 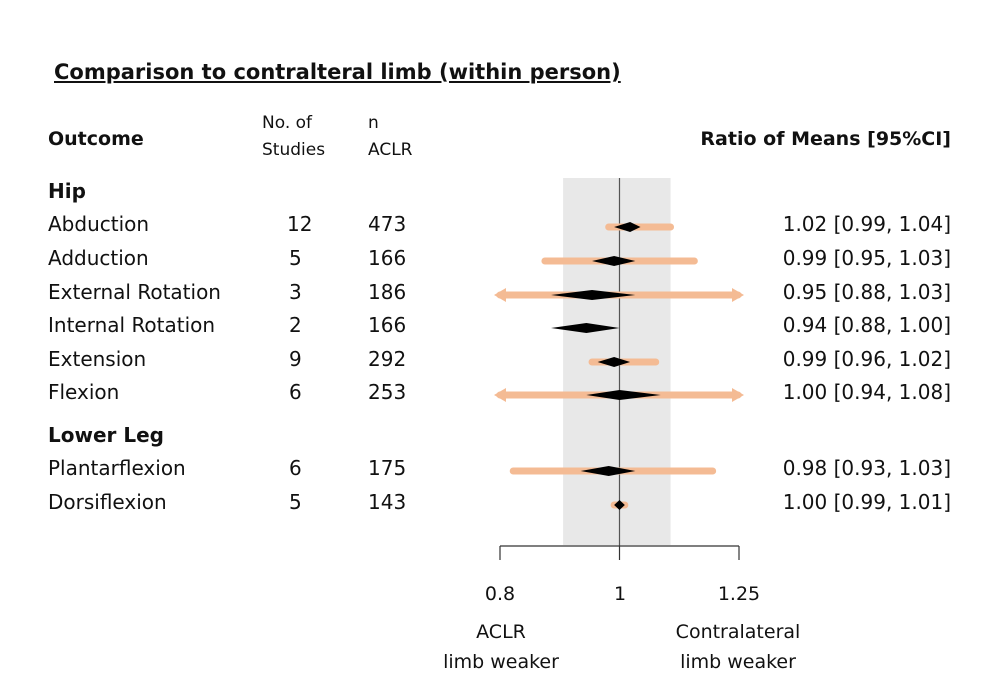 What do you see at coordinates (134, 292) in the screenshot?
I see `row-label: External Rotation` at bounding box center [134, 292].